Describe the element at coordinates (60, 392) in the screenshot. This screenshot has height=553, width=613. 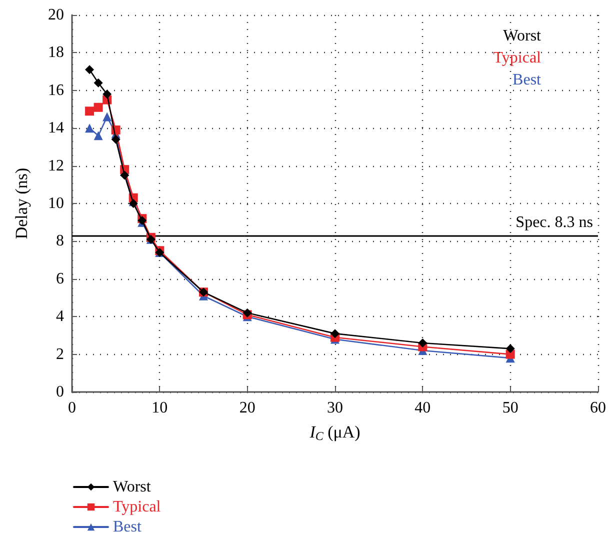
I see `y-tick-label: 0` at that location.